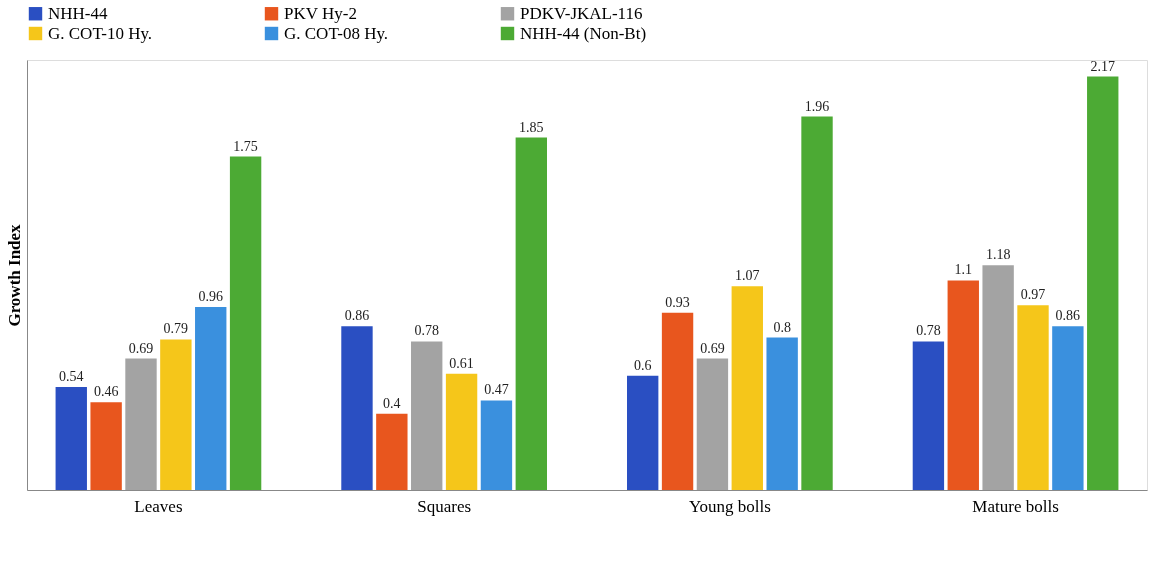  What do you see at coordinates (677, 302) in the screenshot?
I see `data-label: 0.93` at bounding box center [677, 302].